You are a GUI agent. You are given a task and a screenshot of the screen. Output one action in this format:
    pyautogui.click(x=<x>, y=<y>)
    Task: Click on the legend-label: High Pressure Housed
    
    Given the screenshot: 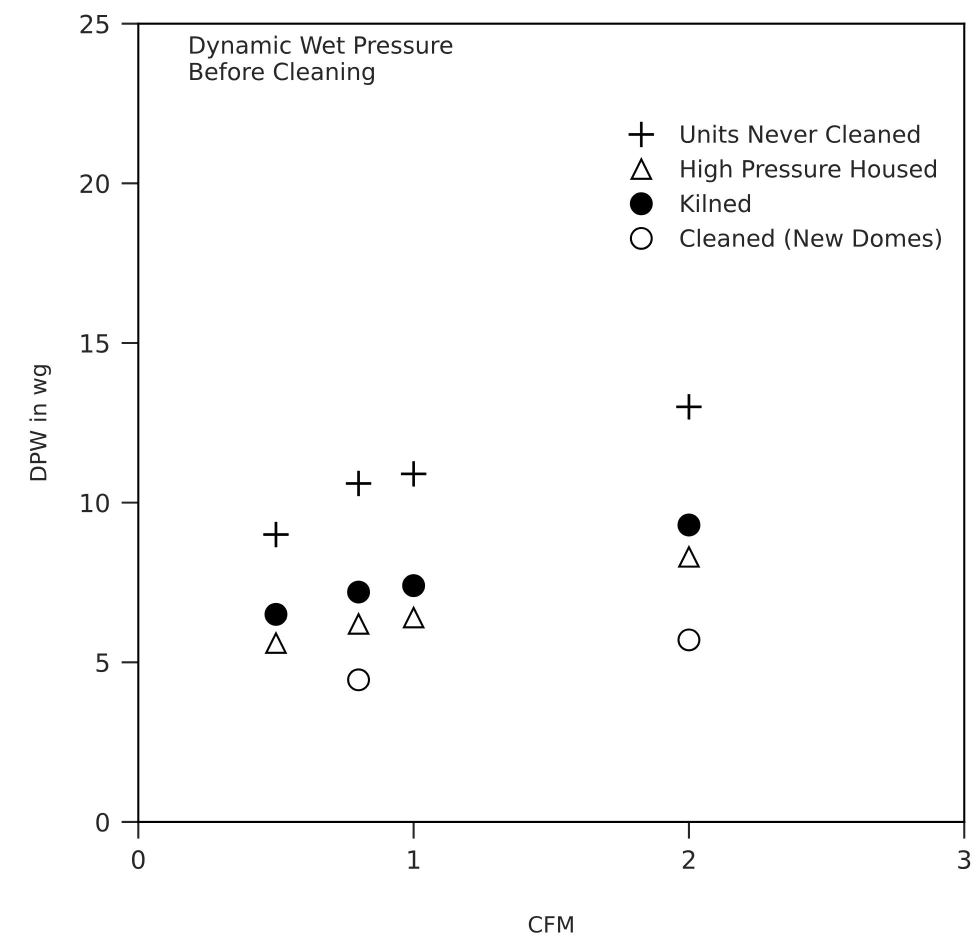 What is the action you would take?
    pyautogui.click(x=808, y=170)
    